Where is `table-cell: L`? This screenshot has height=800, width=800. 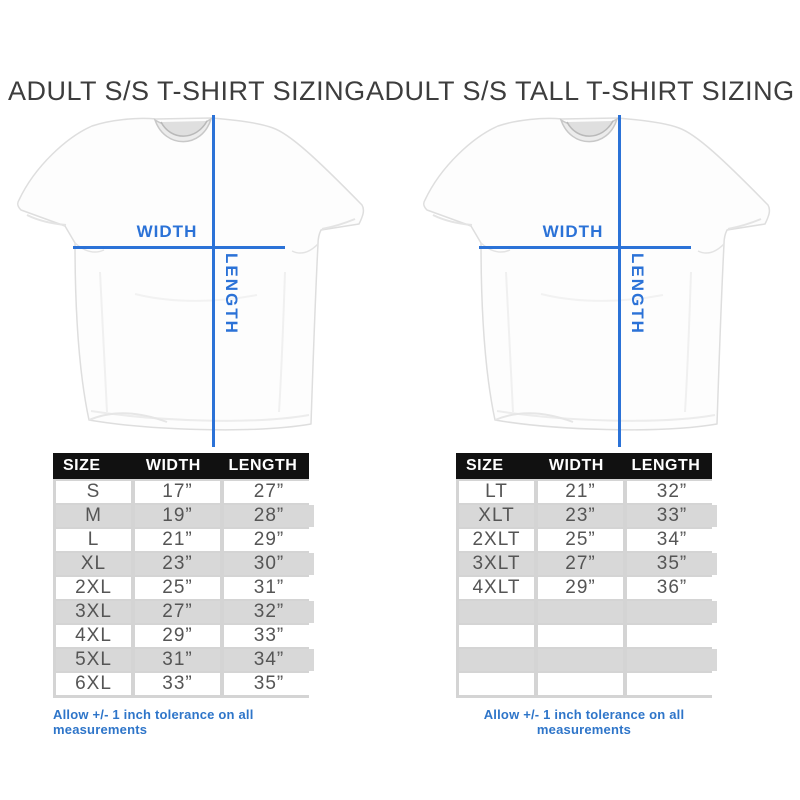
table-cell: L is located at coordinates (93, 540).